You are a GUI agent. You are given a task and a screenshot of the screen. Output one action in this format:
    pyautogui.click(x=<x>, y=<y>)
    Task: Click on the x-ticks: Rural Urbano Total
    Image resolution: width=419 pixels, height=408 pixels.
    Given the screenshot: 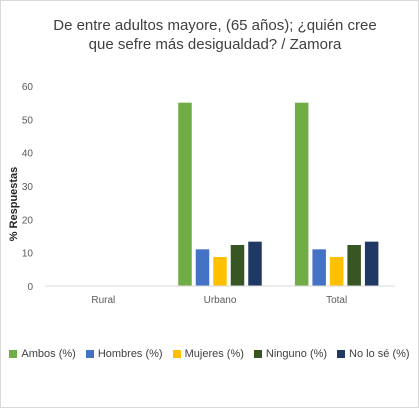 What is the action you would take?
    pyautogui.click(x=219, y=300)
    